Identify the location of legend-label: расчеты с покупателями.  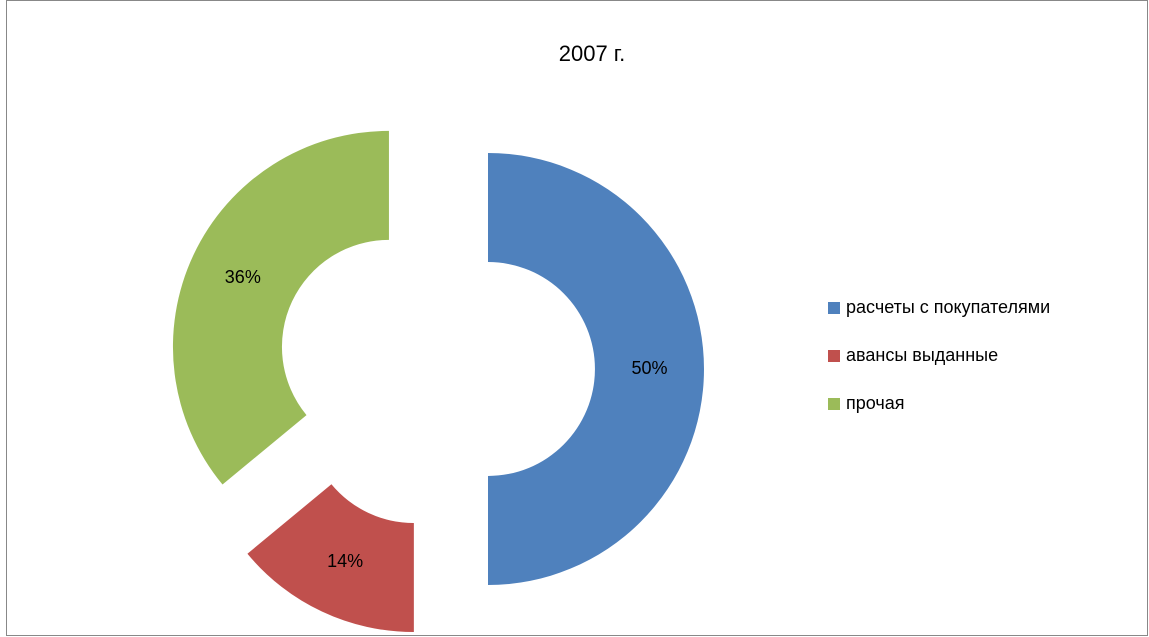
(948, 307).